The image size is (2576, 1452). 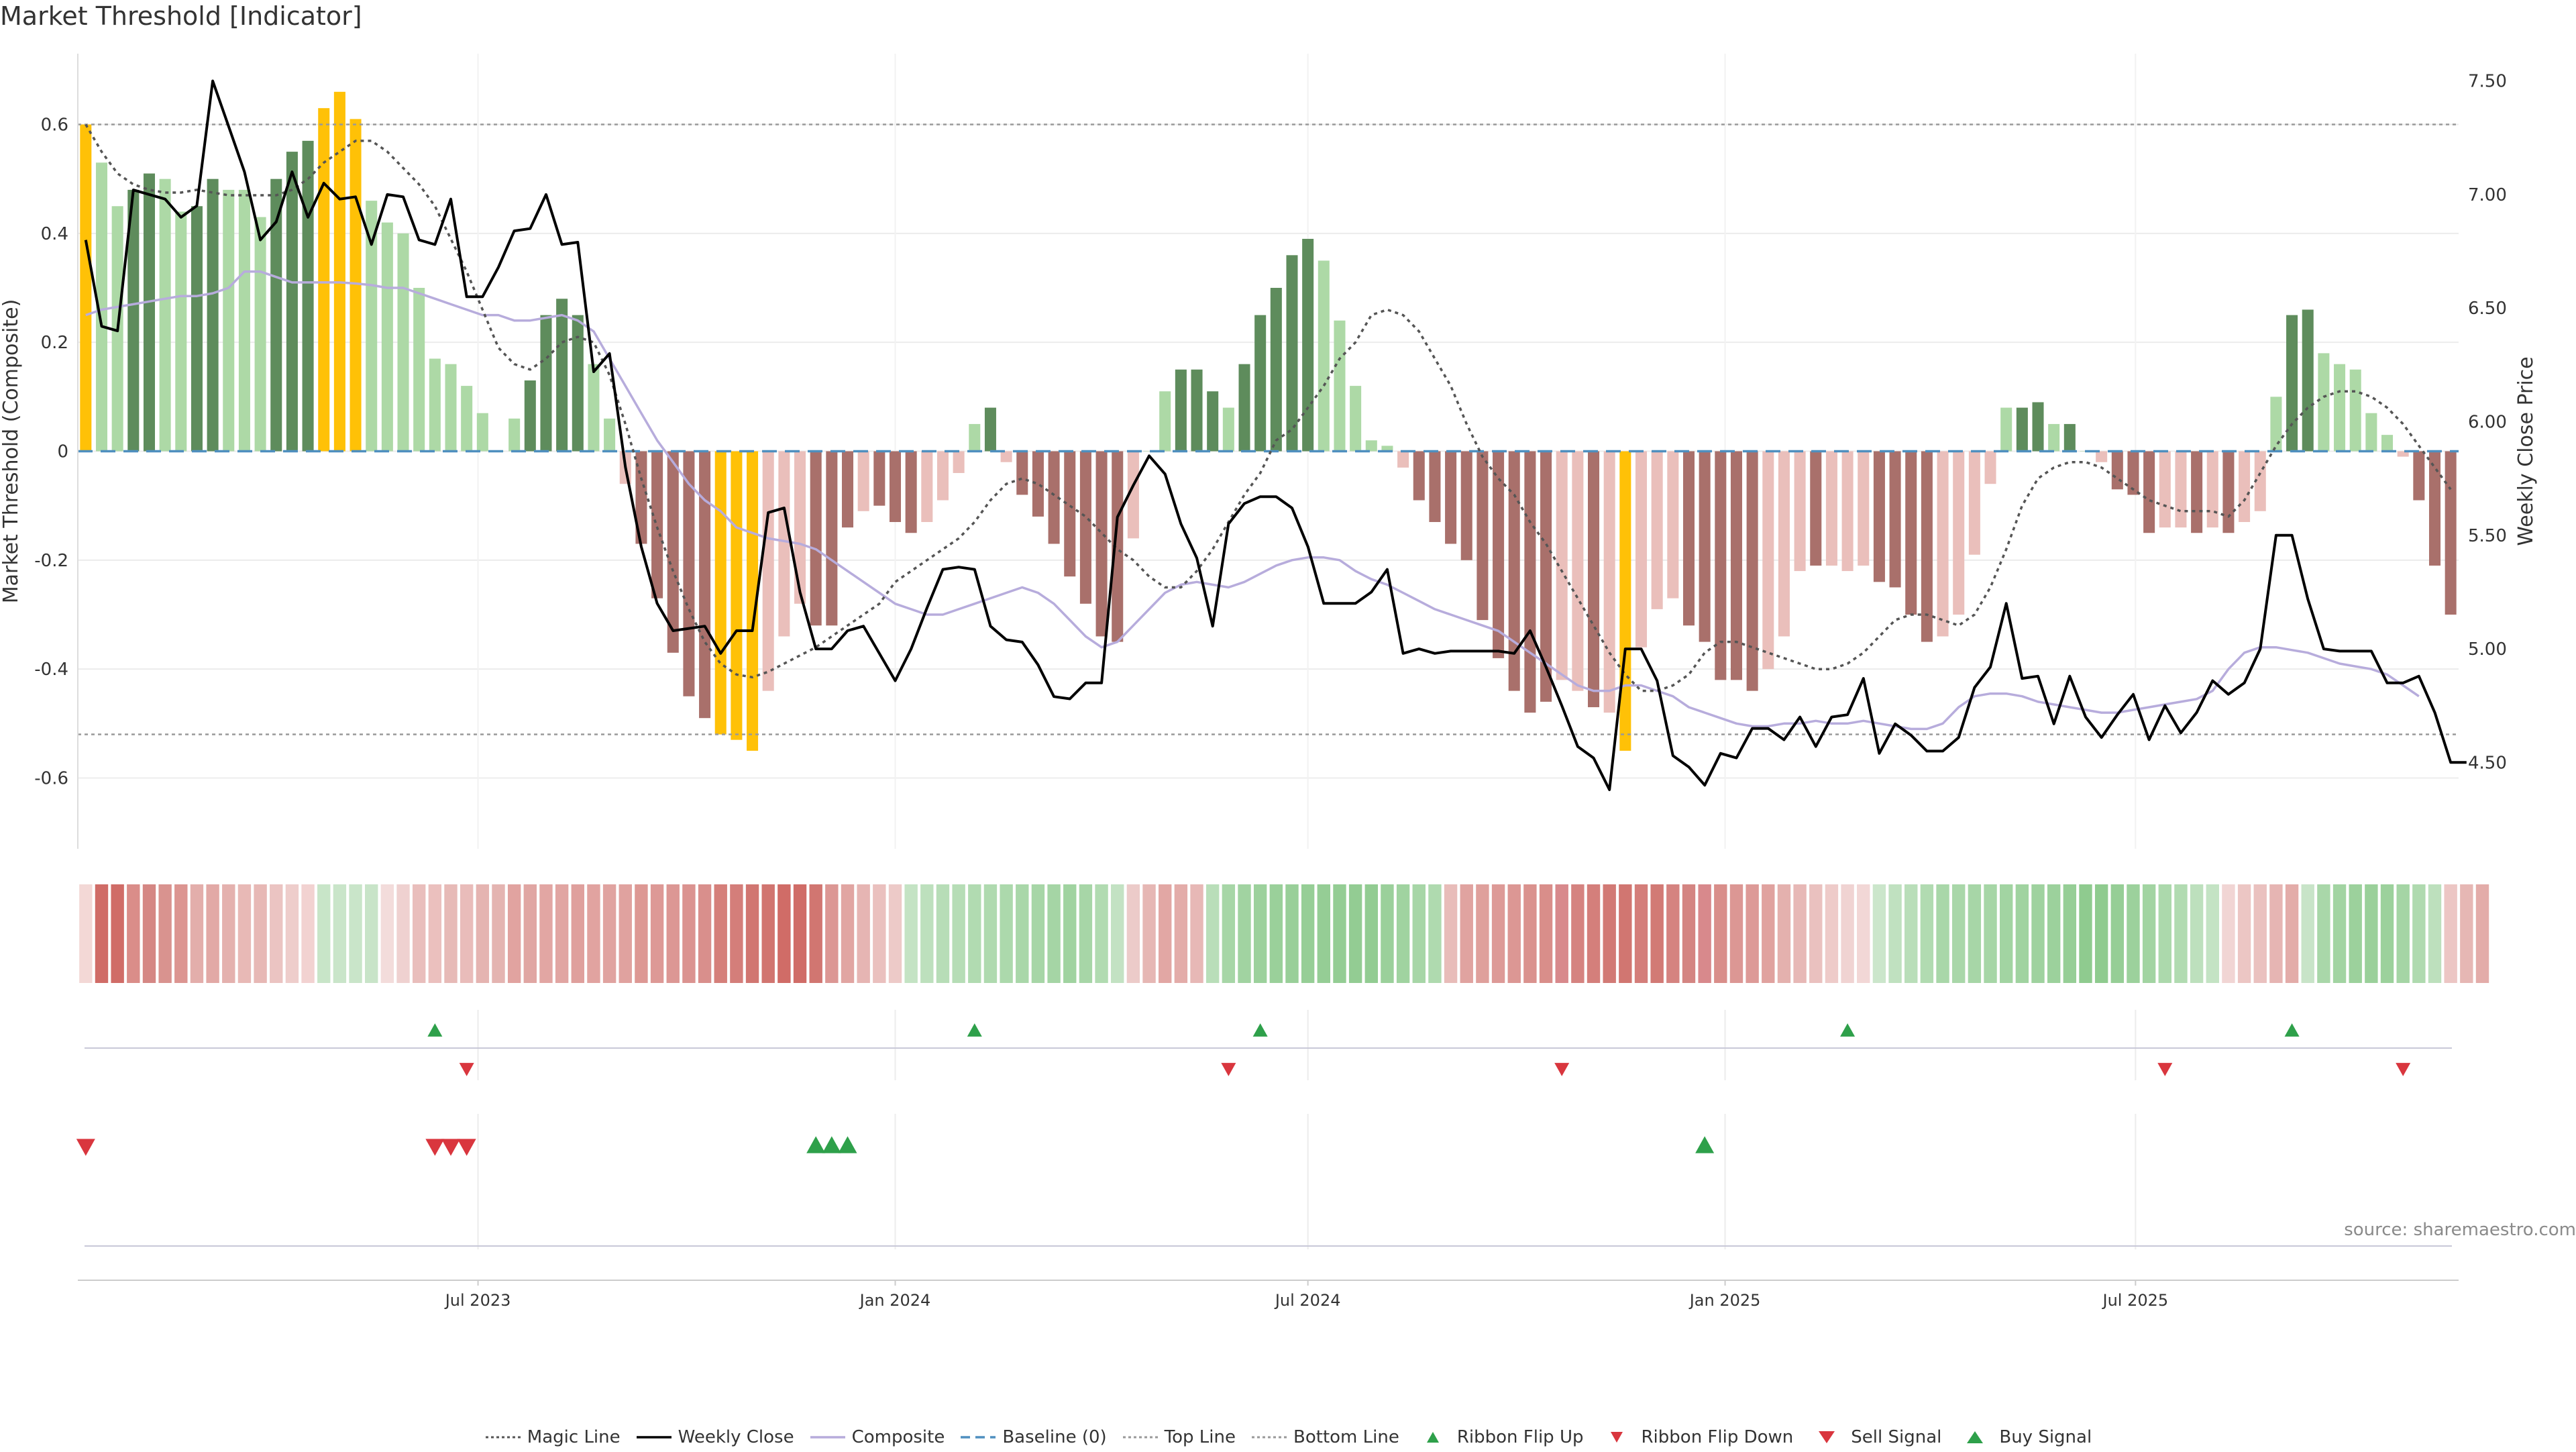 I want to click on legend-item: Baseline (0), so click(x=1033, y=1437).